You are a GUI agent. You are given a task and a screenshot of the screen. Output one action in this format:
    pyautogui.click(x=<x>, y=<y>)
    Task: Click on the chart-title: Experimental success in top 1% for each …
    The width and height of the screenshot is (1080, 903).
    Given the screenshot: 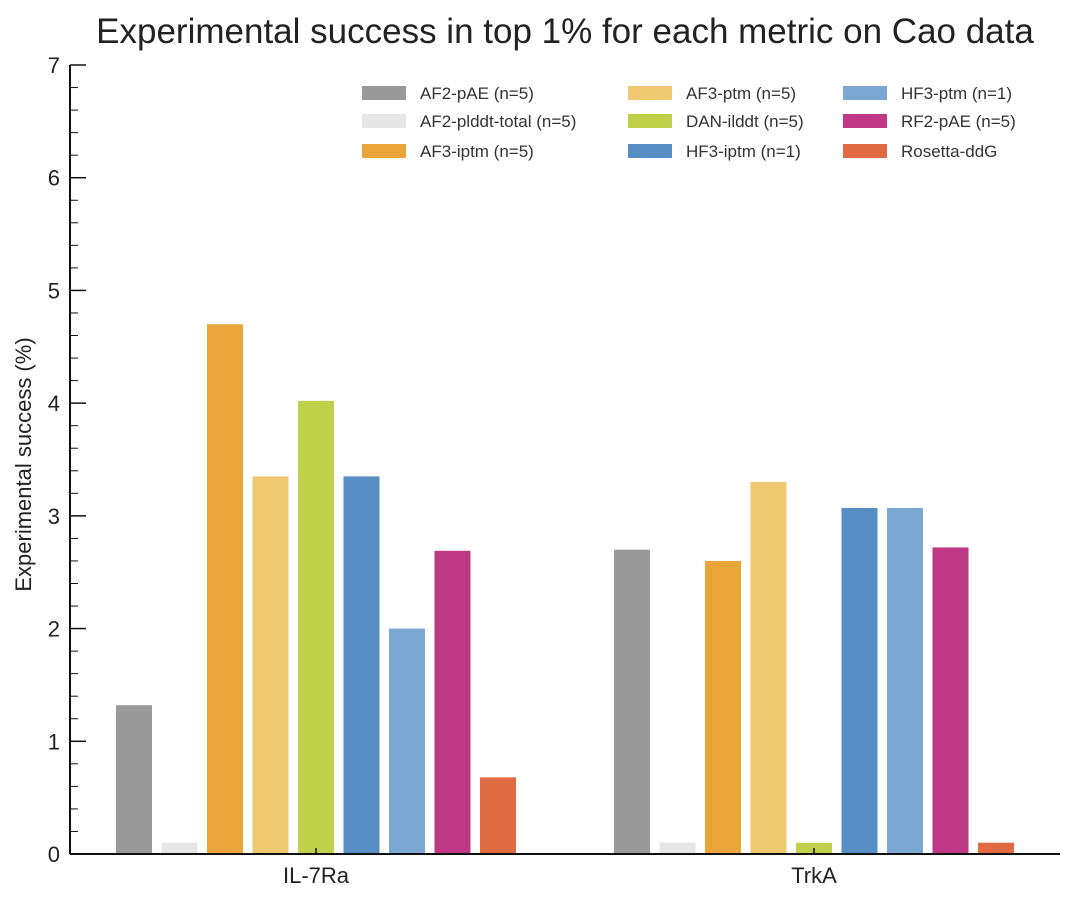 What is the action you would take?
    pyautogui.click(x=565, y=31)
    